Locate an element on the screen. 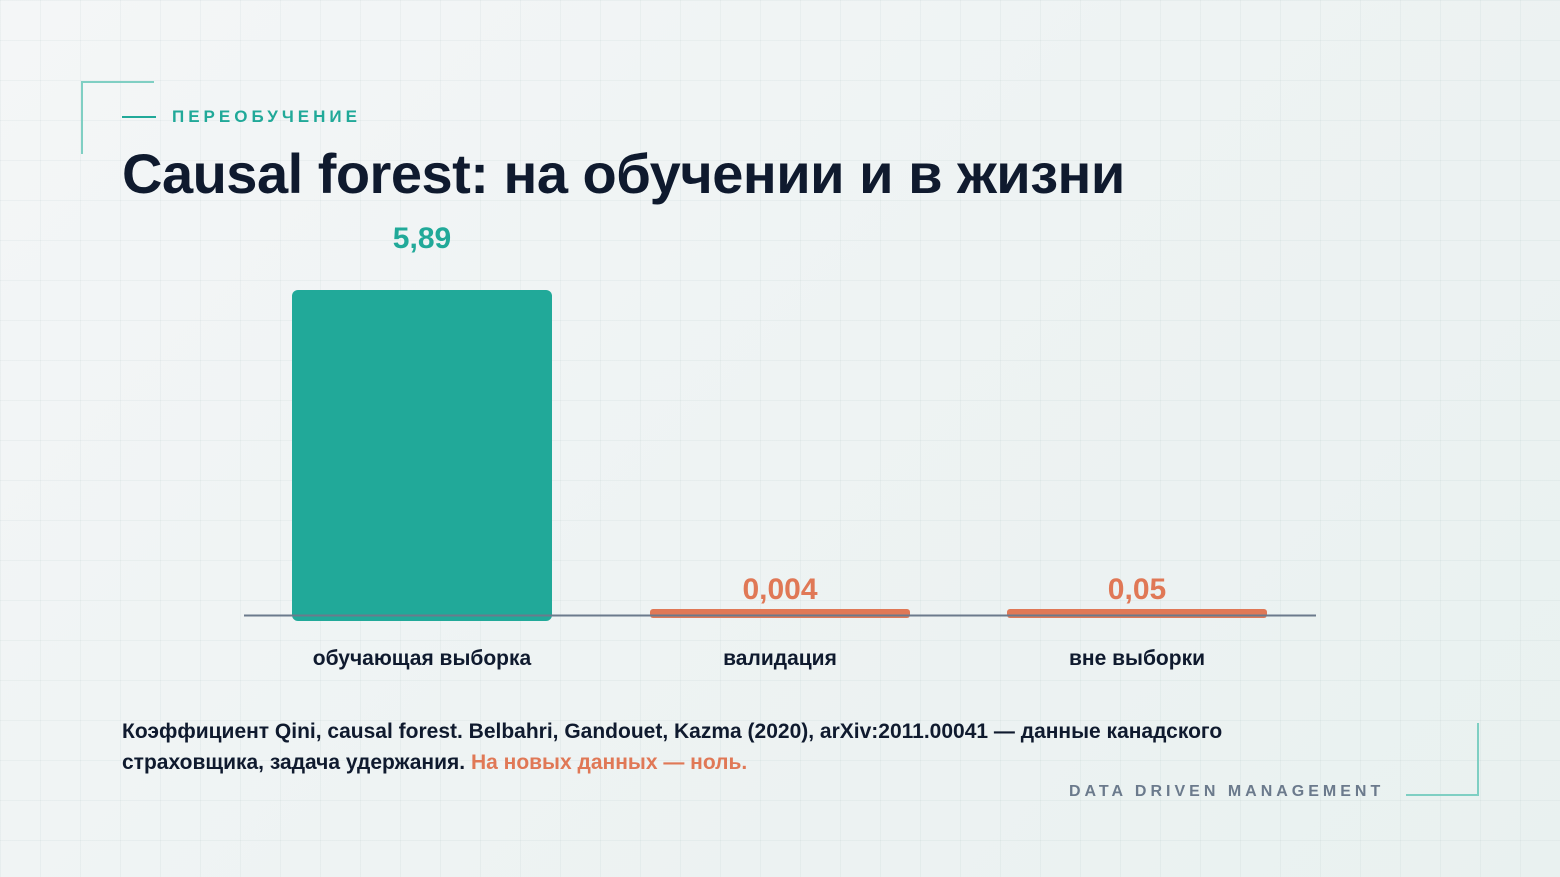 The height and width of the screenshot is (877, 1560). corner-decoration-top-left is located at coordinates (117, 82).